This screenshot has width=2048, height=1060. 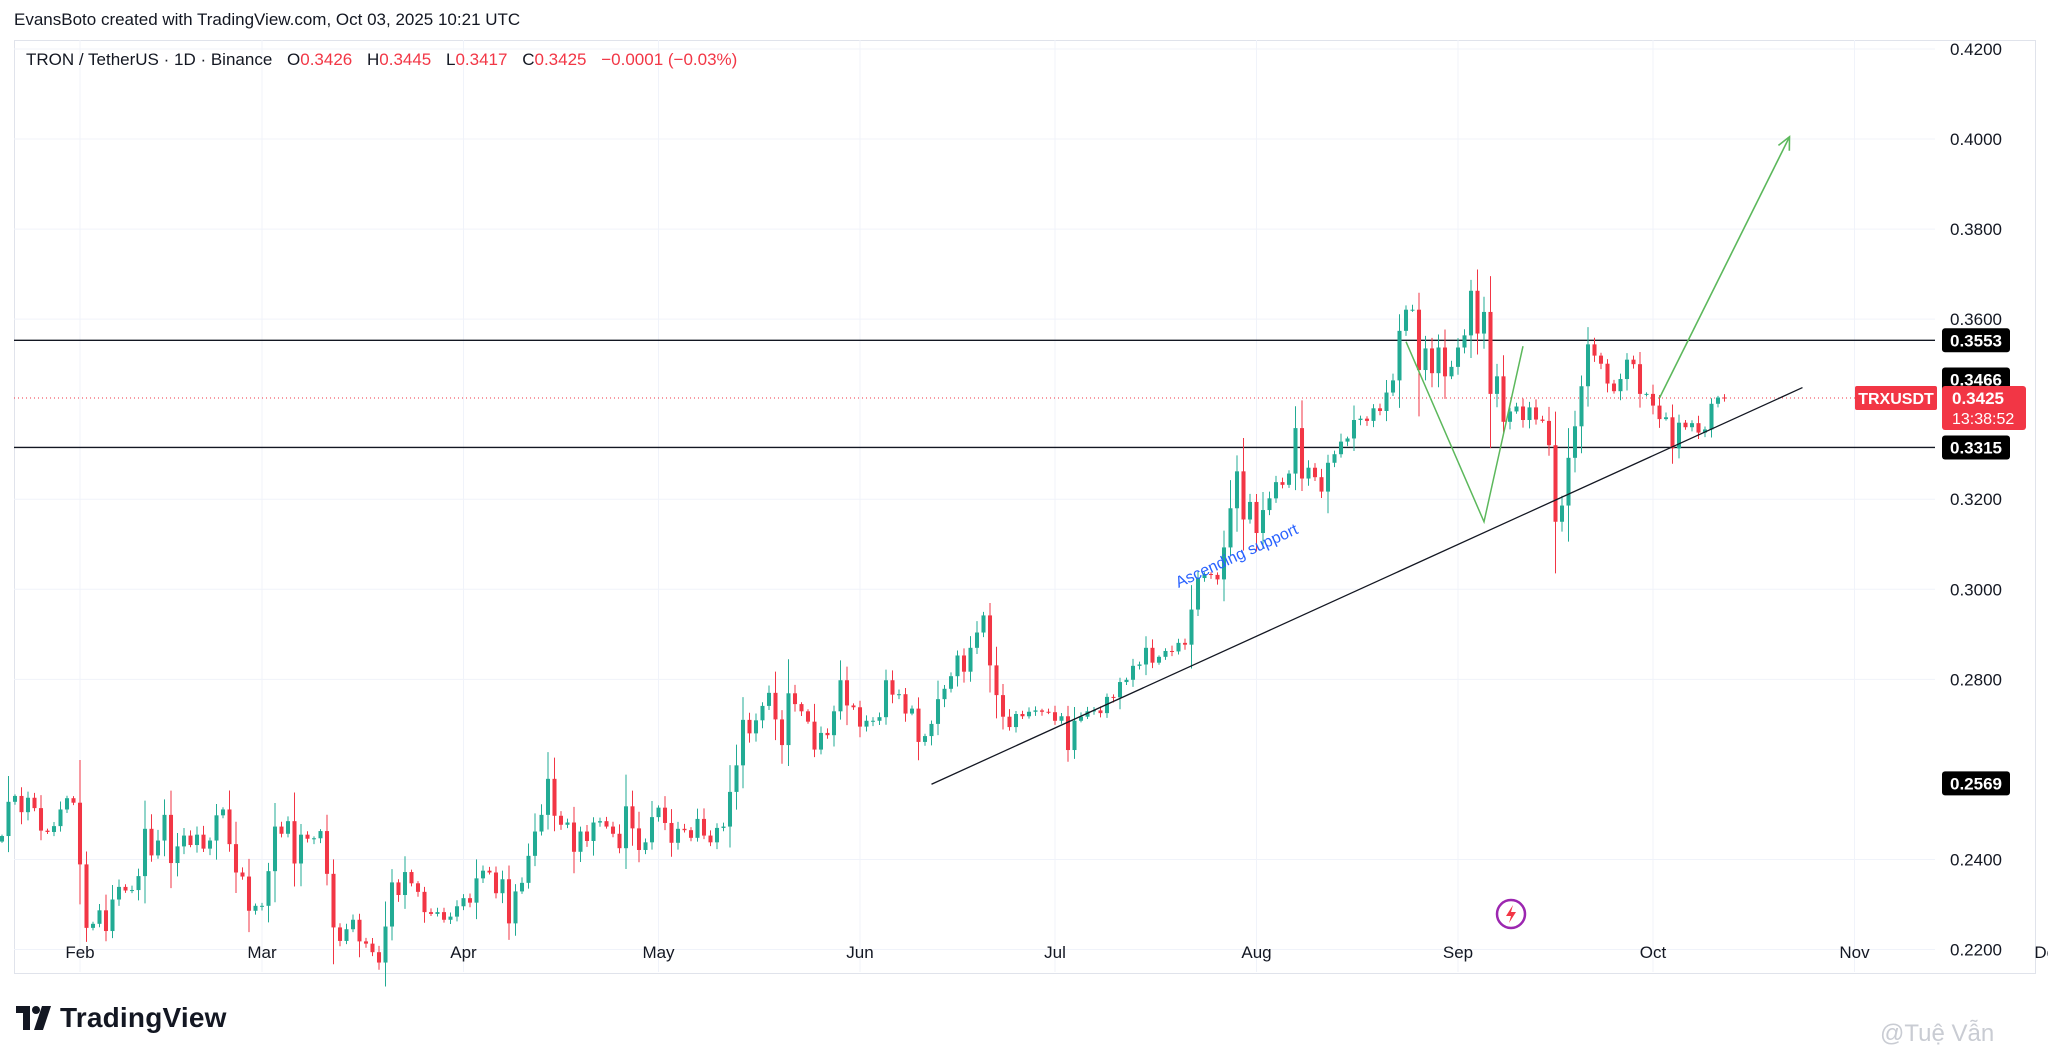 I want to click on change-value: −0.0001 (−0.03%), so click(x=669, y=59).